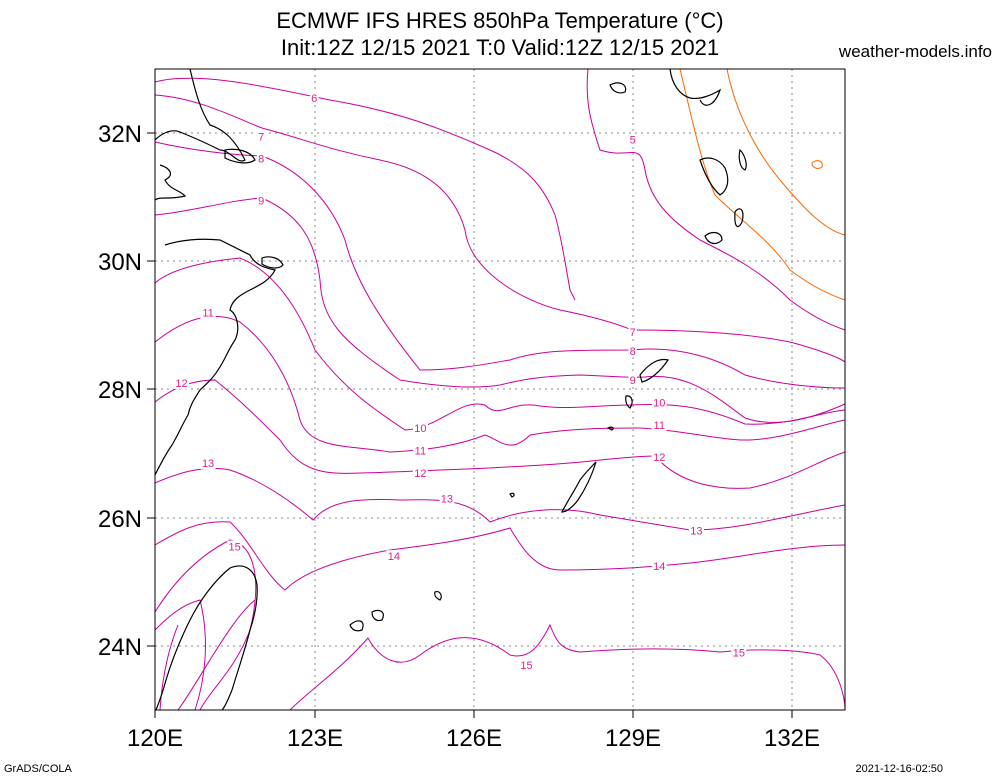 The width and height of the screenshot is (1000, 779). I want to click on yakushima, so click(713, 238).